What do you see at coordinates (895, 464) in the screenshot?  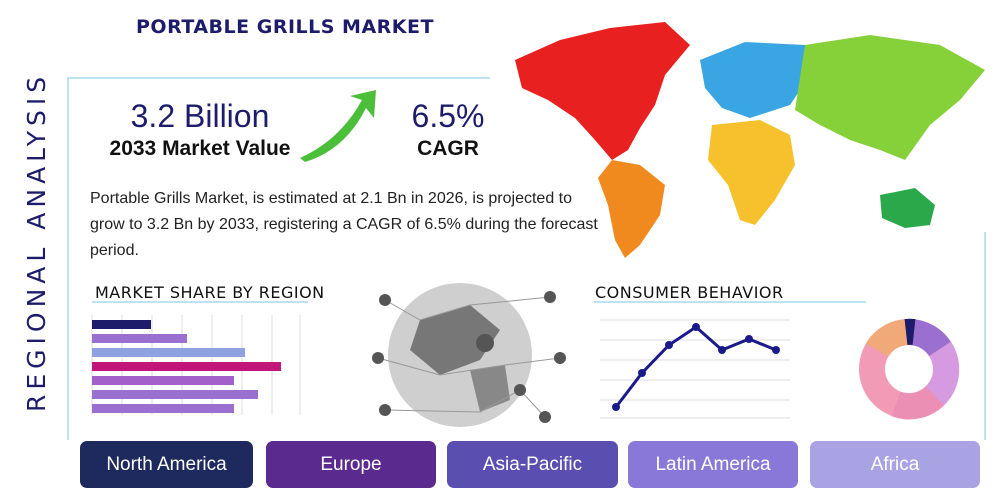 I see `region-button: Africa` at bounding box center [895, 464].